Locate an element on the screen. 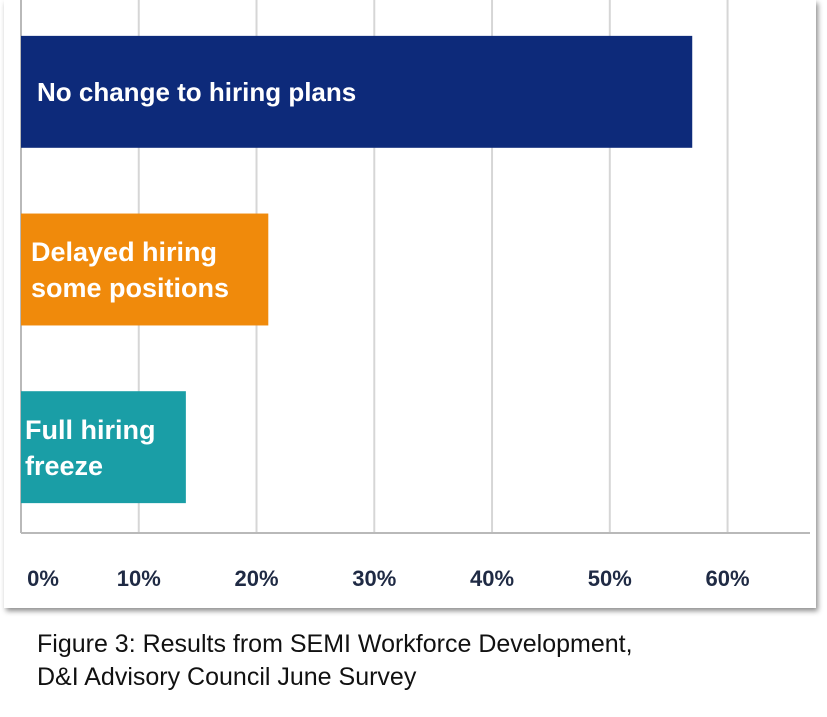  bar-label-1: No change to hiring plans is located at coordinates (196, 92).